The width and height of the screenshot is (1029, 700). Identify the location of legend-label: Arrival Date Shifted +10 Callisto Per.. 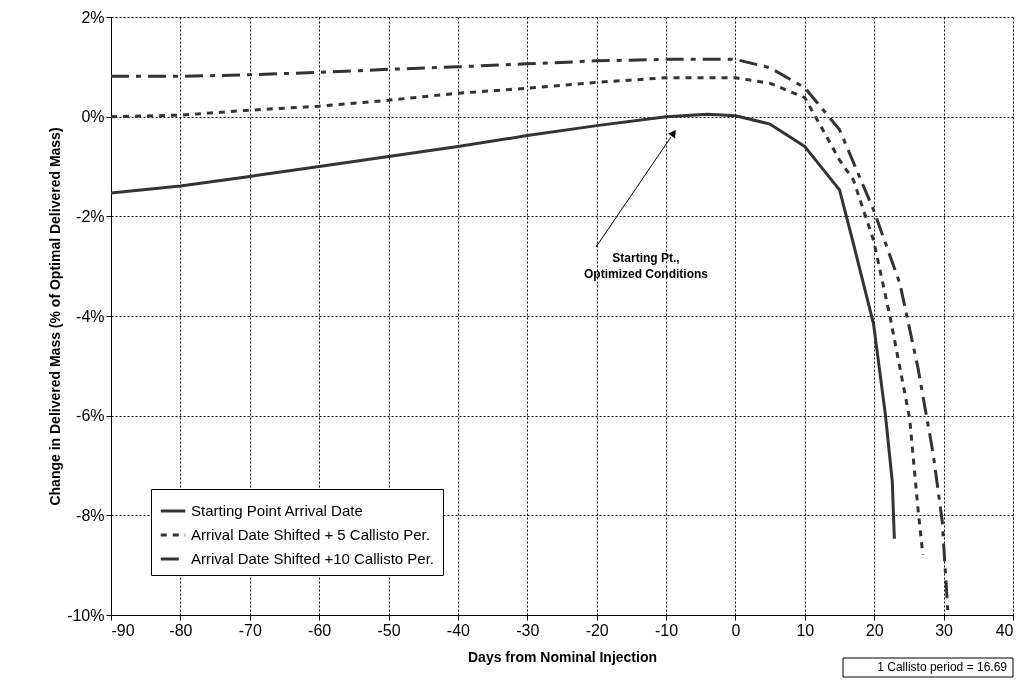
(313, 558).